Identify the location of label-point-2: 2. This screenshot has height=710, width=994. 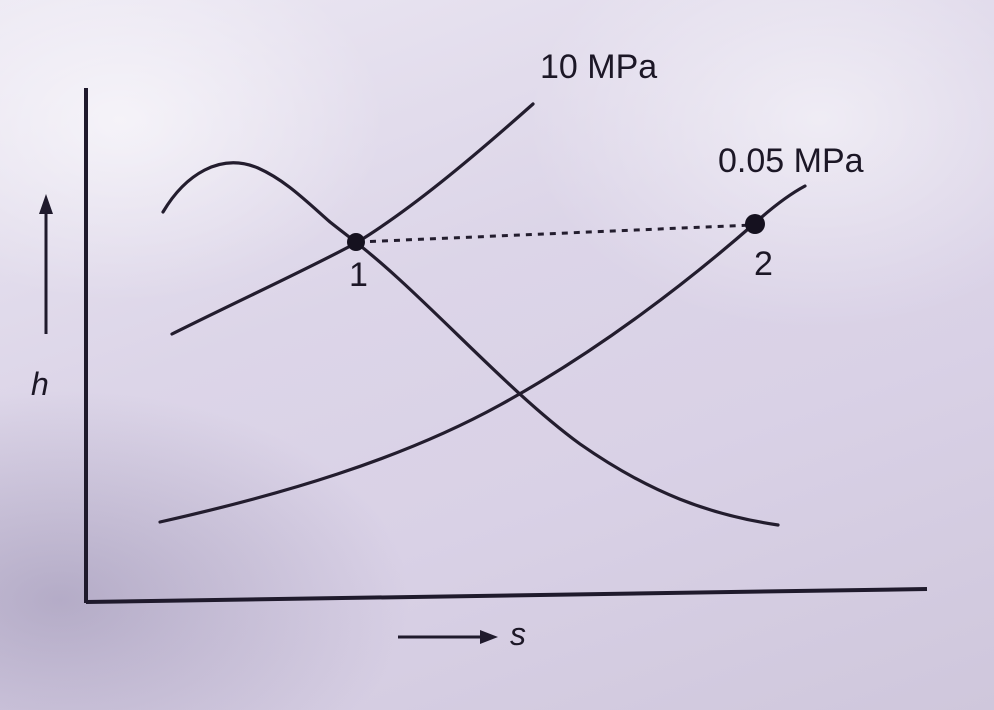
(763, 264).